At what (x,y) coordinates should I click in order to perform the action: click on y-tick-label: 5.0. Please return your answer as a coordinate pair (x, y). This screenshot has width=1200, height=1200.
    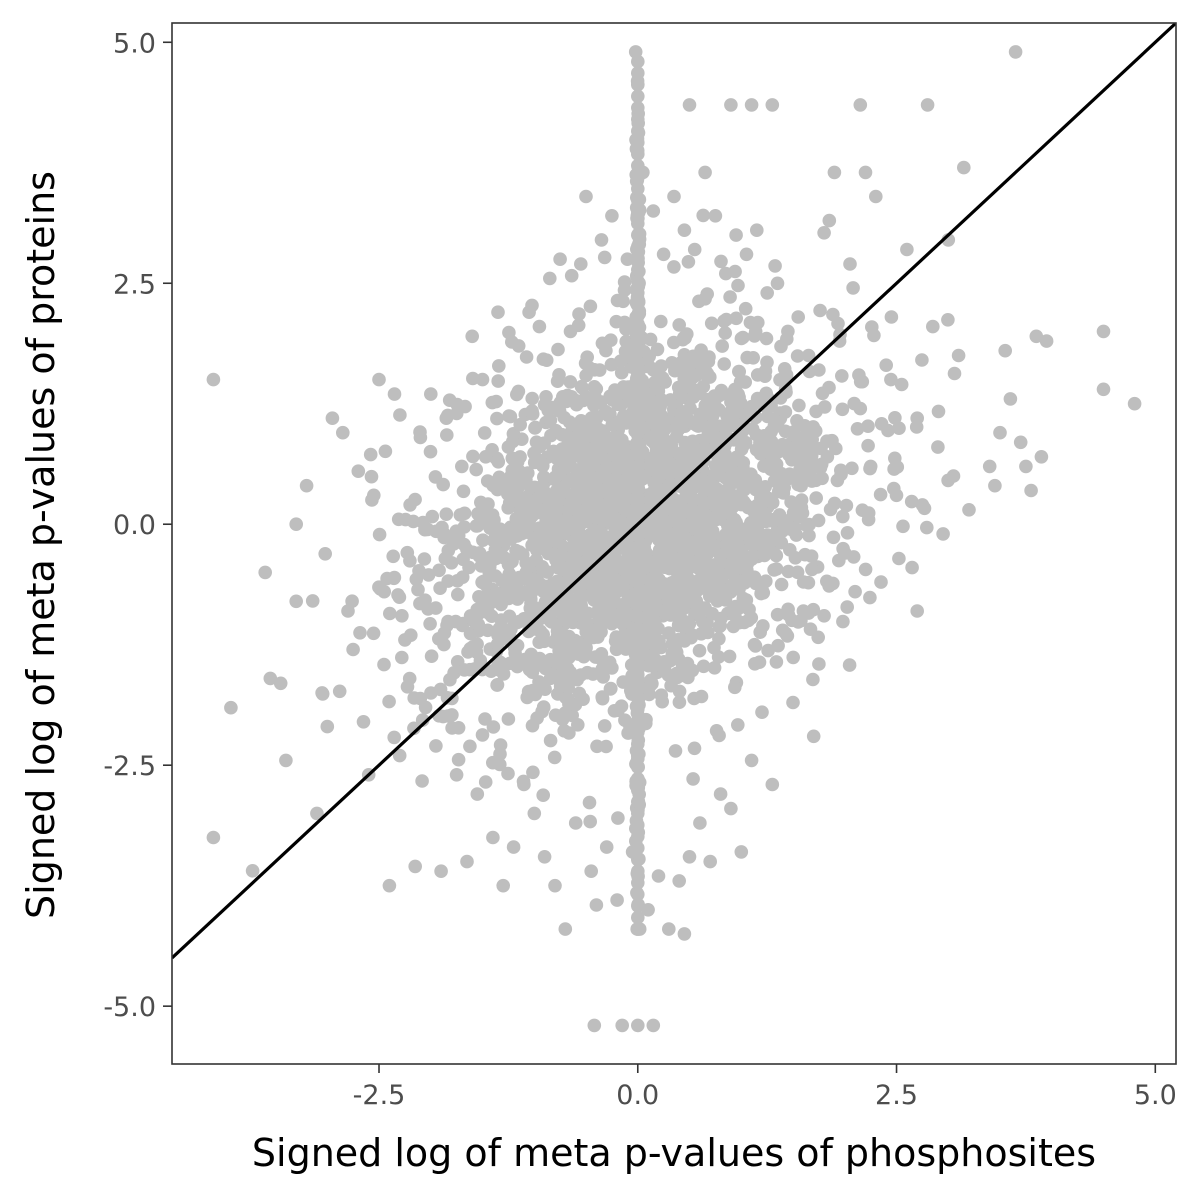
    Looking at the image, I should click on (134, 43).